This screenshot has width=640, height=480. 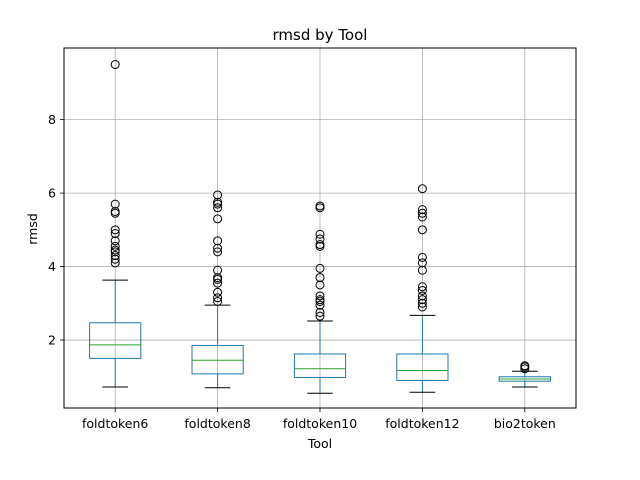 I want to click on y-tick-label: 6, so click(x=52, y=193).